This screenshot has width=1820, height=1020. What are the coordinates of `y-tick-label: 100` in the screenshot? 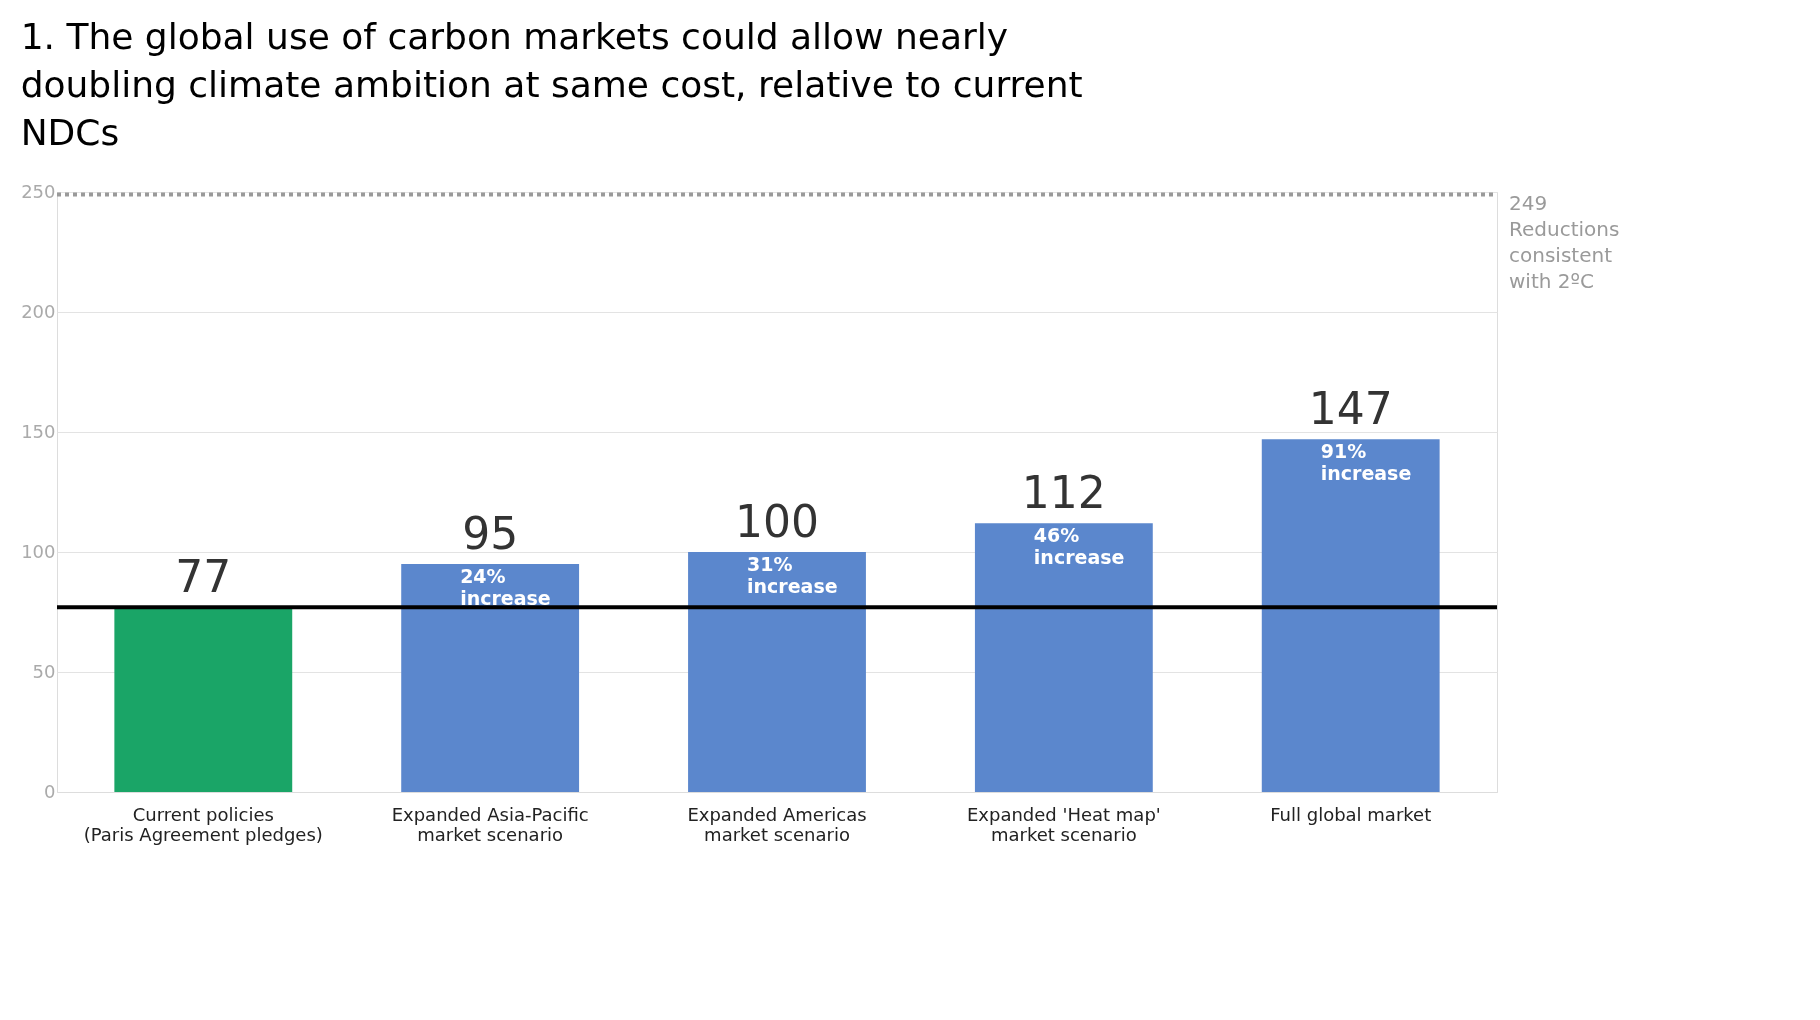 It's located at (38, 551).